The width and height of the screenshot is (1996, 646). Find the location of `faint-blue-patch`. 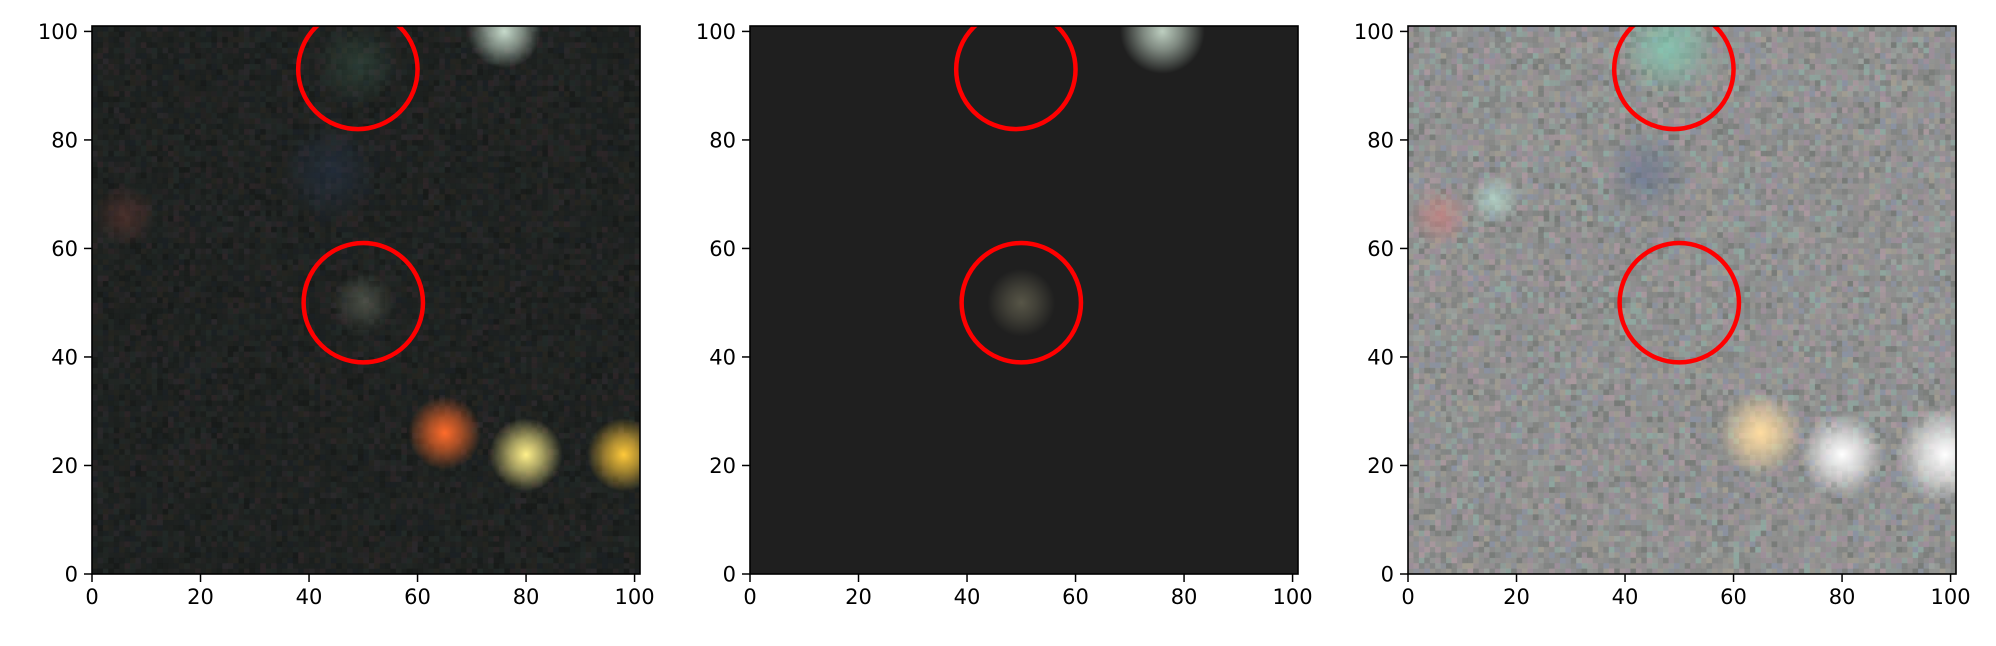

faint-blue-patch is located at coordinates (330, 172).